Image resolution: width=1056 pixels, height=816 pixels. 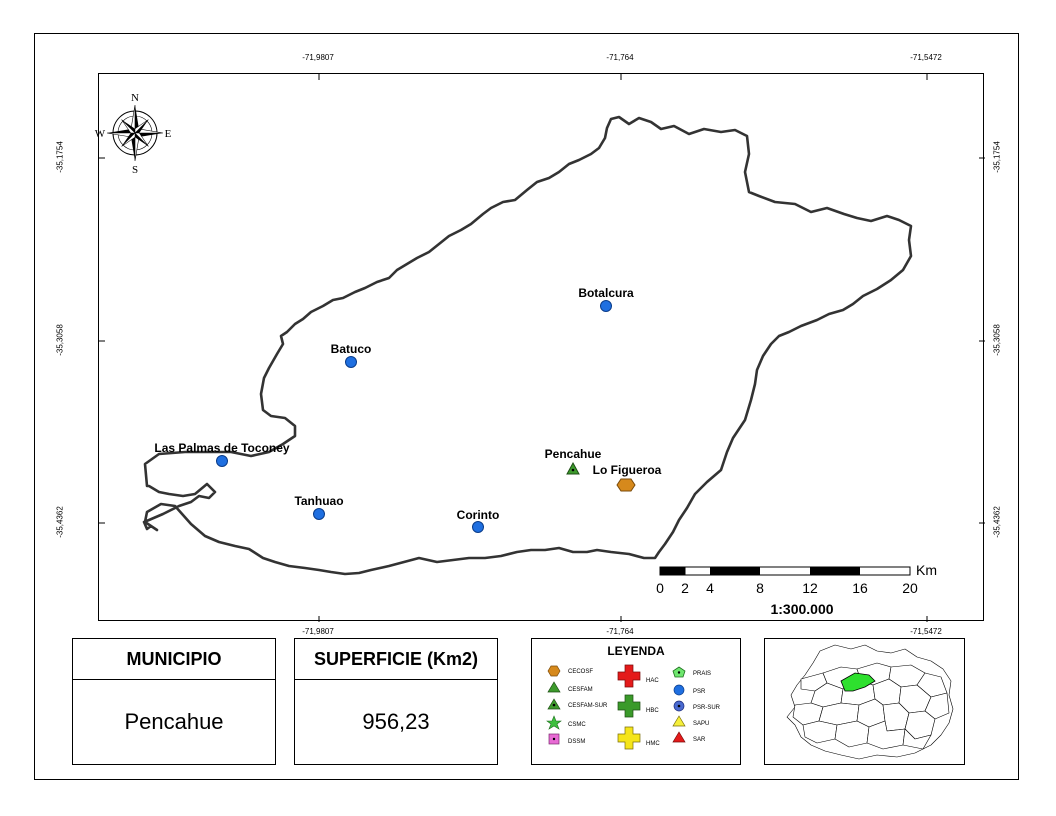 I want to click on legend-item-cecosf: CECOSF, so click(x=570, y=671).